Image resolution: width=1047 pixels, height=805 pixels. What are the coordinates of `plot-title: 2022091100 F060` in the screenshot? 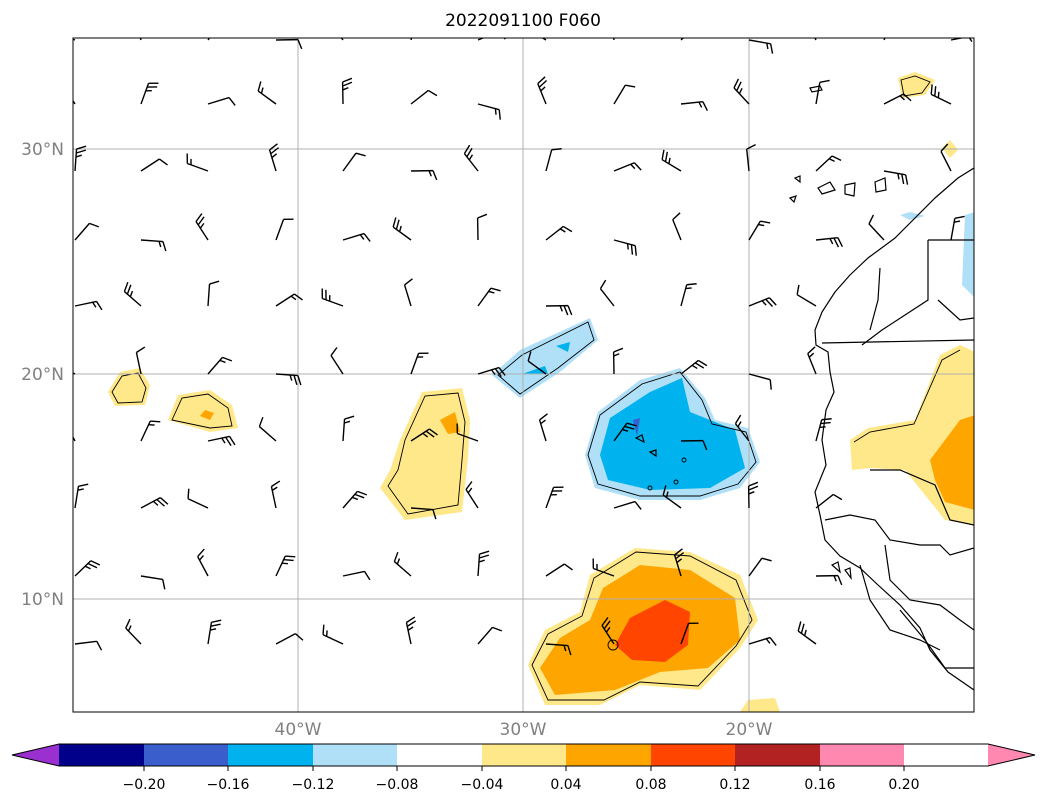 It's located at (523, 21).